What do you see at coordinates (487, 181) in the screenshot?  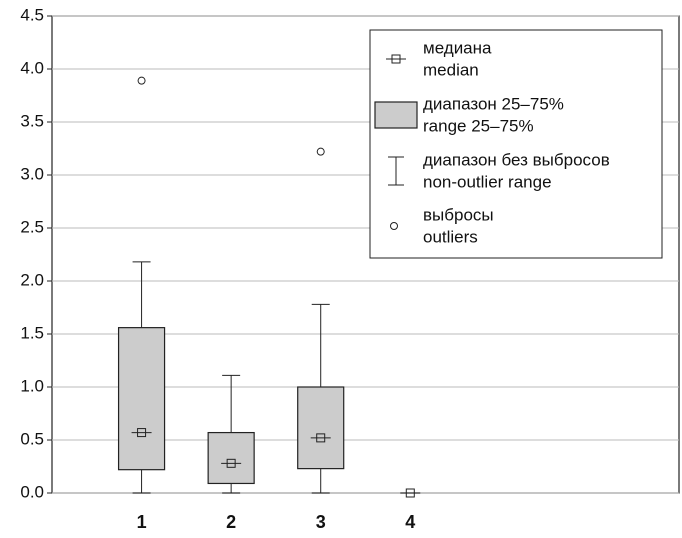 I see `legend-label: non-outlier range` at bounding box center [487, 181].